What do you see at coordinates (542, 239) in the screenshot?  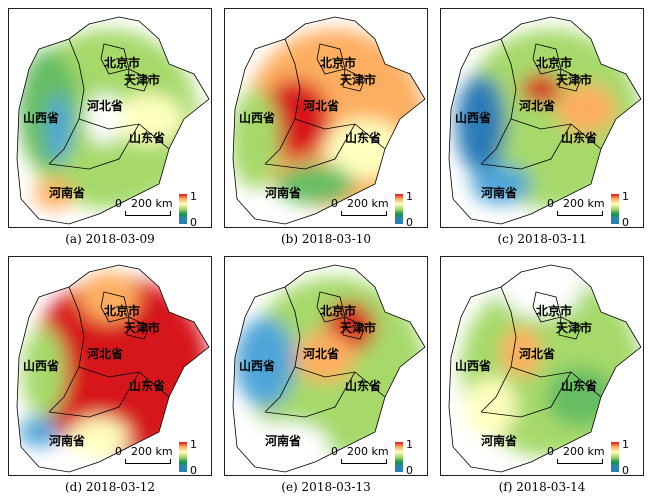 I see `panel-caption: (c) 2018-03-11` at bounding box center [542, 239].